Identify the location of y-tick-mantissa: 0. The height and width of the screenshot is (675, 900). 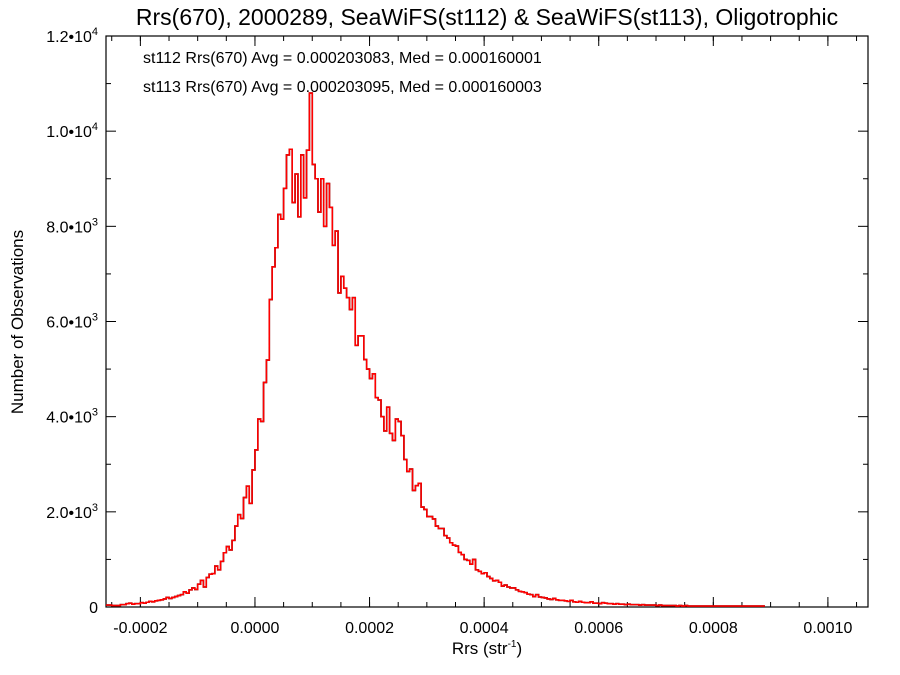
(93, 608).